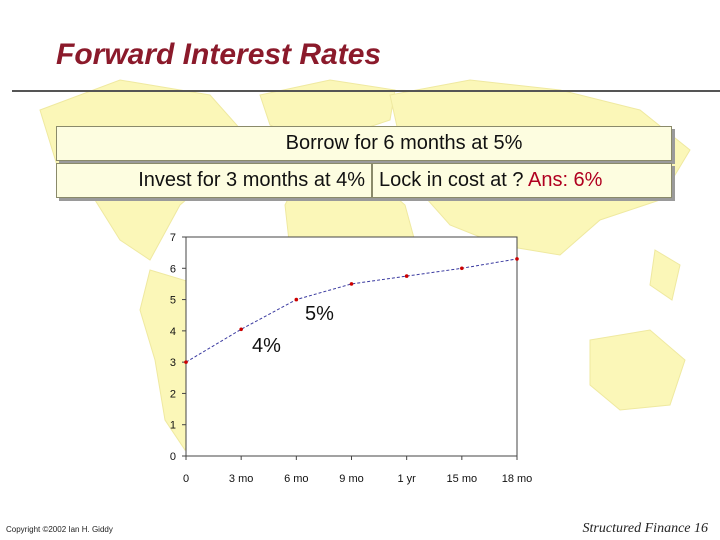  I want to click on borrow-box: Borrow for 6 months at 5%, so click(364, 143).